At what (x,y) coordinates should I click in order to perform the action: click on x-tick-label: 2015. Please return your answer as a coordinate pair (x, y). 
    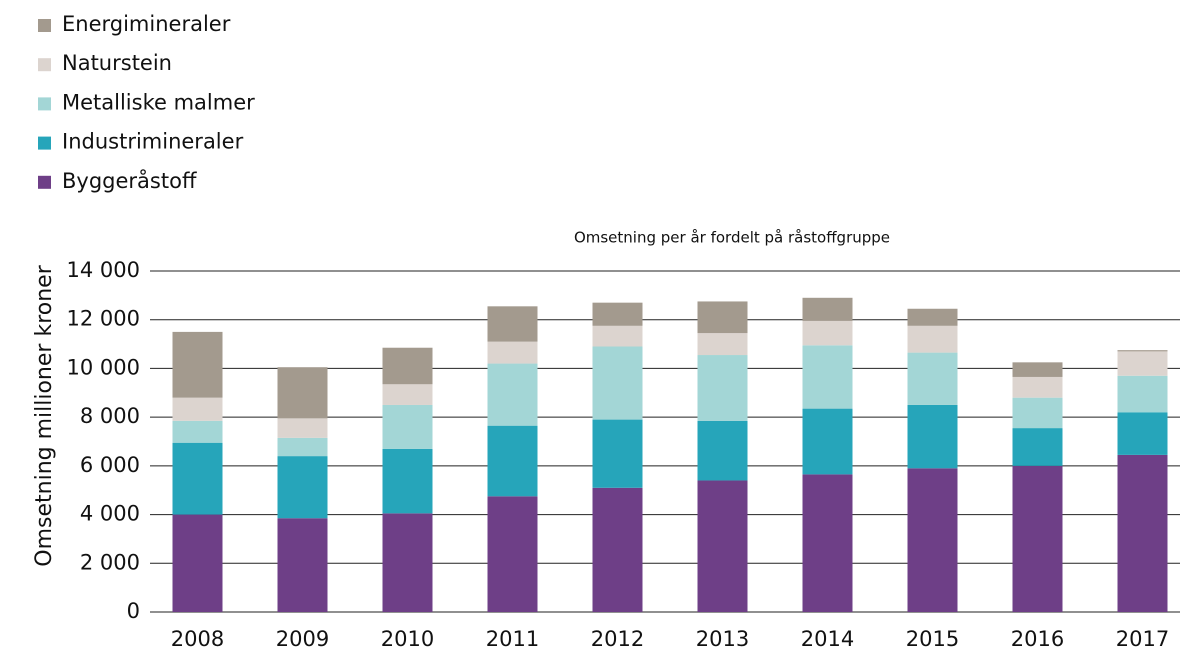
    Looking at the image, I should click on (932, 639).